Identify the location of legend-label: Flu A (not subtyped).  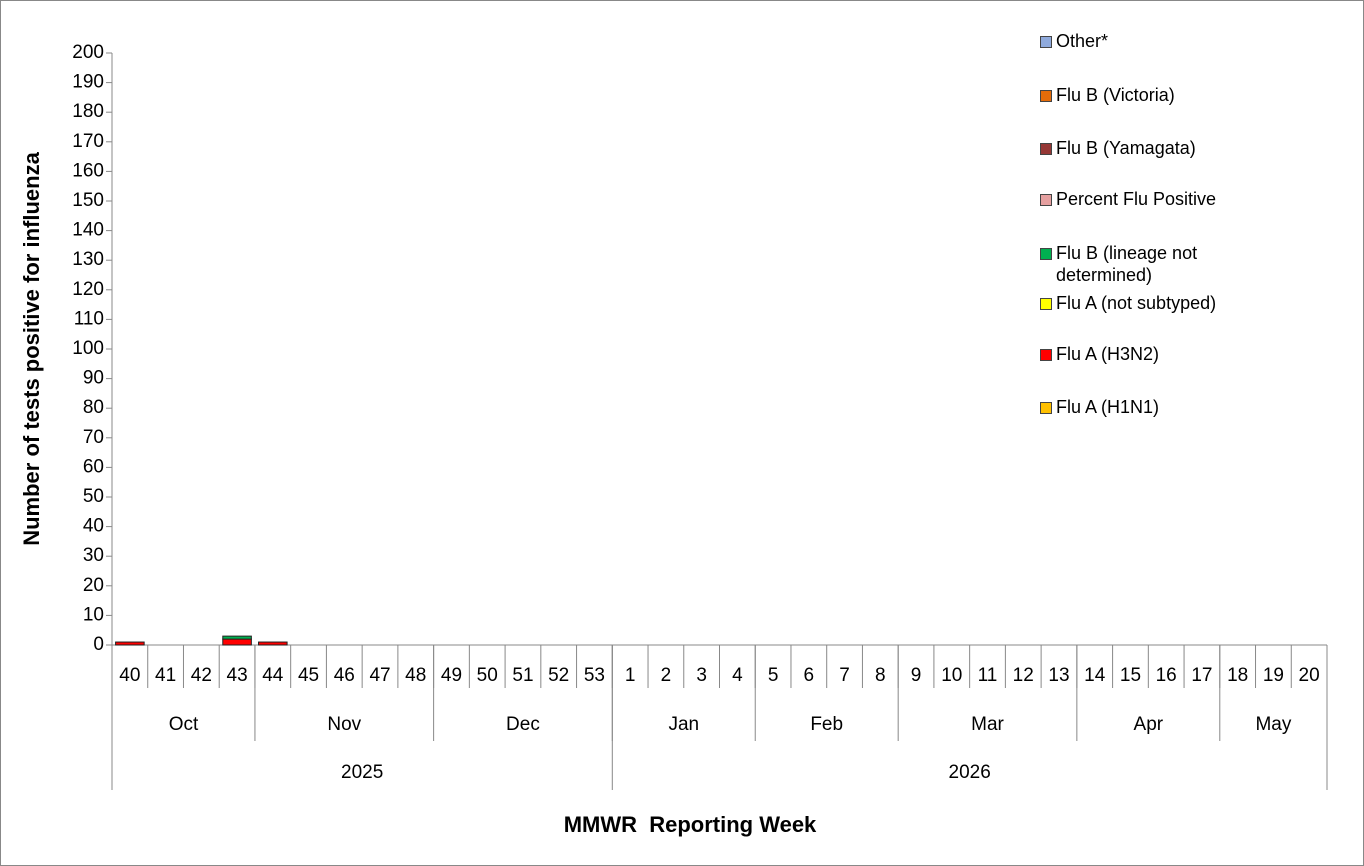
(1136, 303).